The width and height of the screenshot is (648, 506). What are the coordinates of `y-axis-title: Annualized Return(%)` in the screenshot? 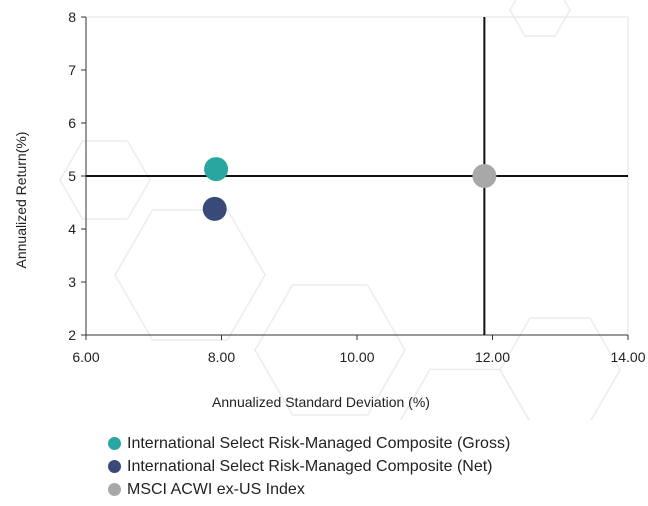 It's located at (21, 200).